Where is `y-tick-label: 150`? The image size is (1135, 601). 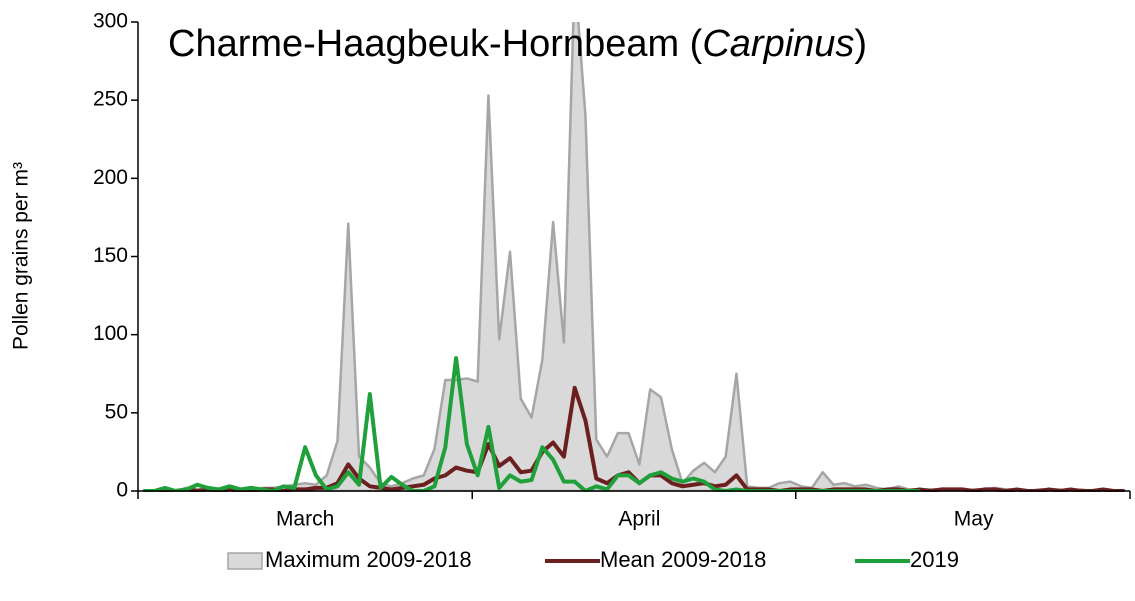 y-tick-label: 150 is located at coordinates (110, 255).